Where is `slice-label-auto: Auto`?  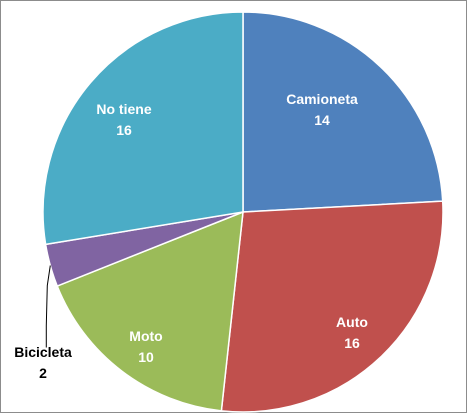 slice-label-auto: Auto is located at coordinates (352, 322).